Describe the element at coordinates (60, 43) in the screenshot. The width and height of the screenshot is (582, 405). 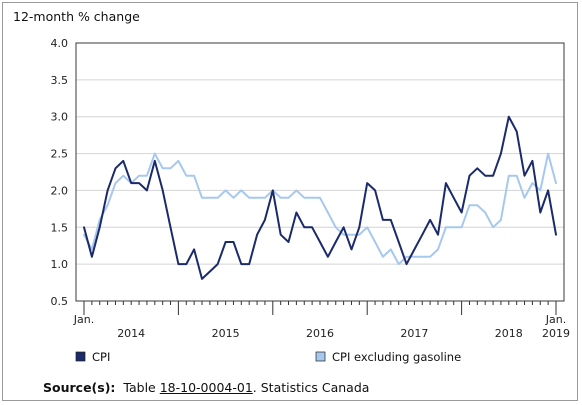
I see `y-tick-label: 4.0` at that location.